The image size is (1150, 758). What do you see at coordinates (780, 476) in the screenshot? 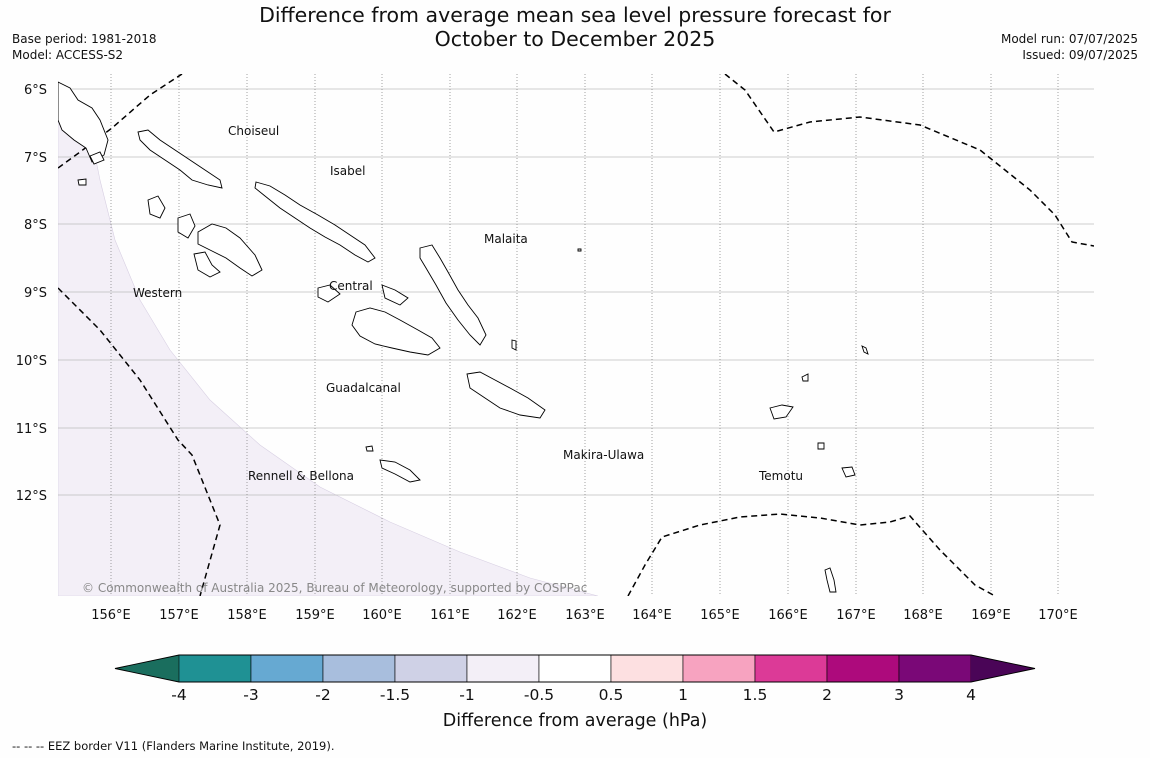
I see `region-label-temotu: Temotu` at bounding box center [780, 476].